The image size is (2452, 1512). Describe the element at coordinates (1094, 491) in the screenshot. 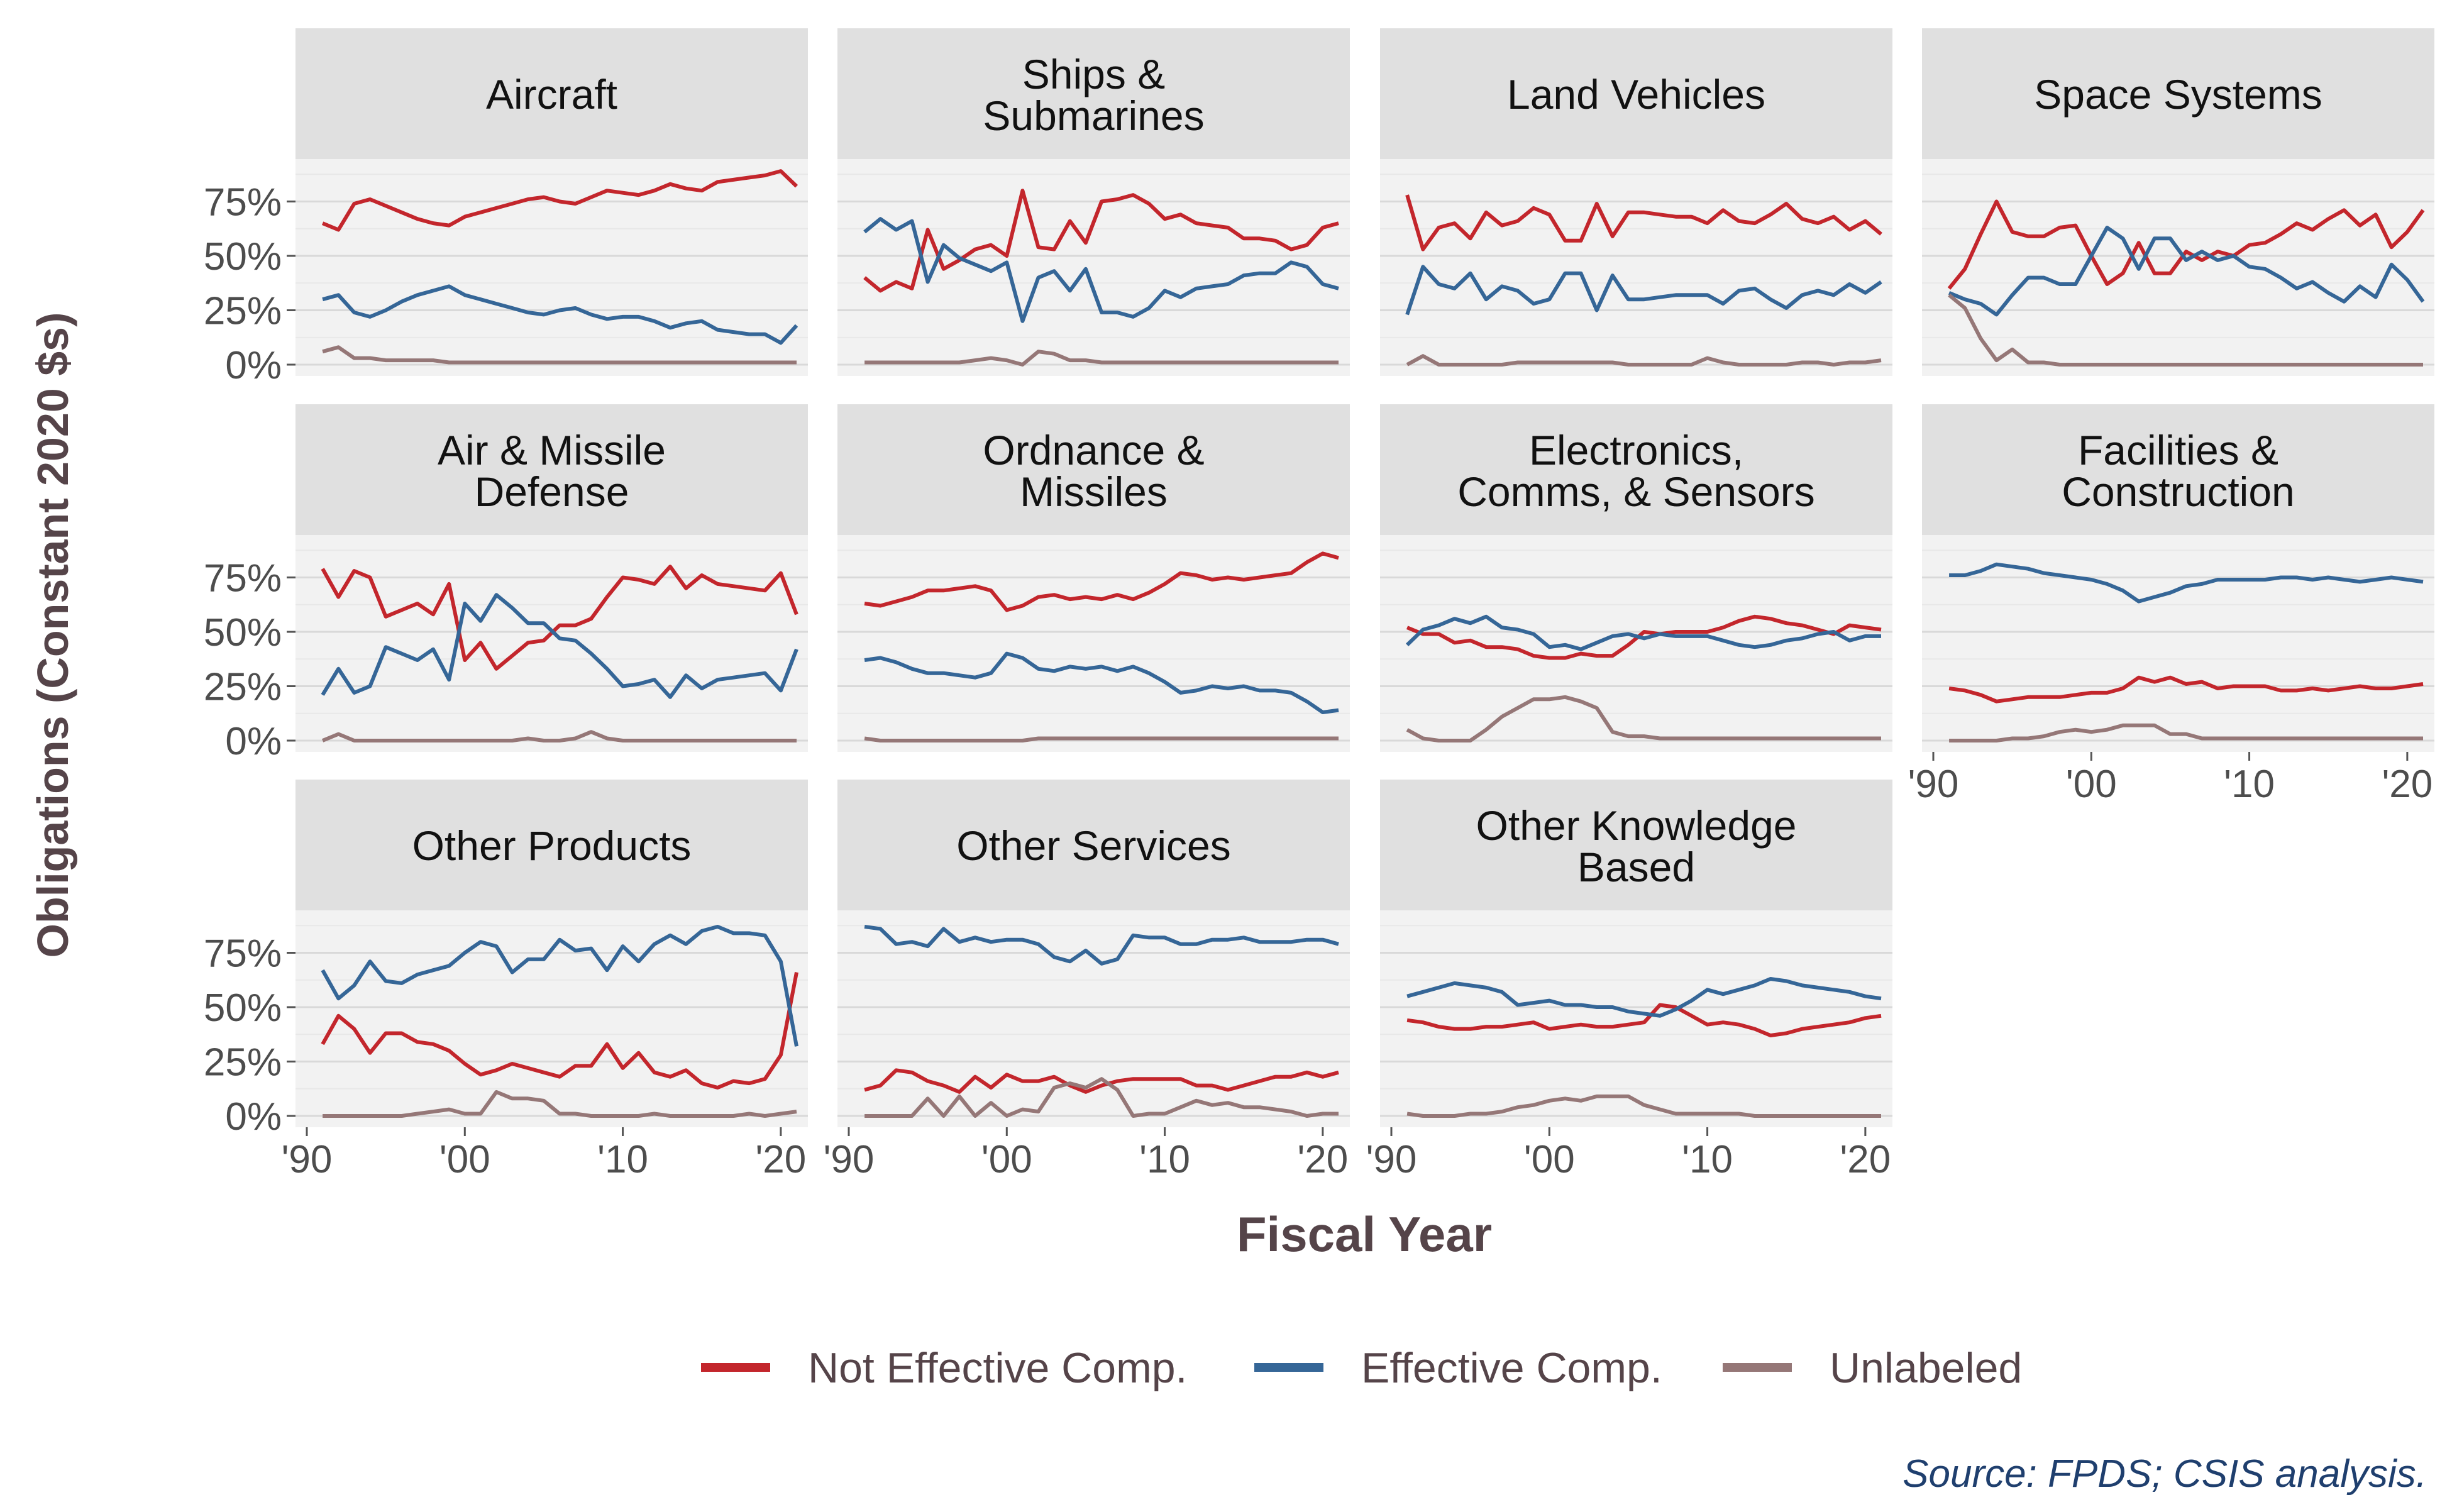

I see `panel-title-line: Missiles` at that location.